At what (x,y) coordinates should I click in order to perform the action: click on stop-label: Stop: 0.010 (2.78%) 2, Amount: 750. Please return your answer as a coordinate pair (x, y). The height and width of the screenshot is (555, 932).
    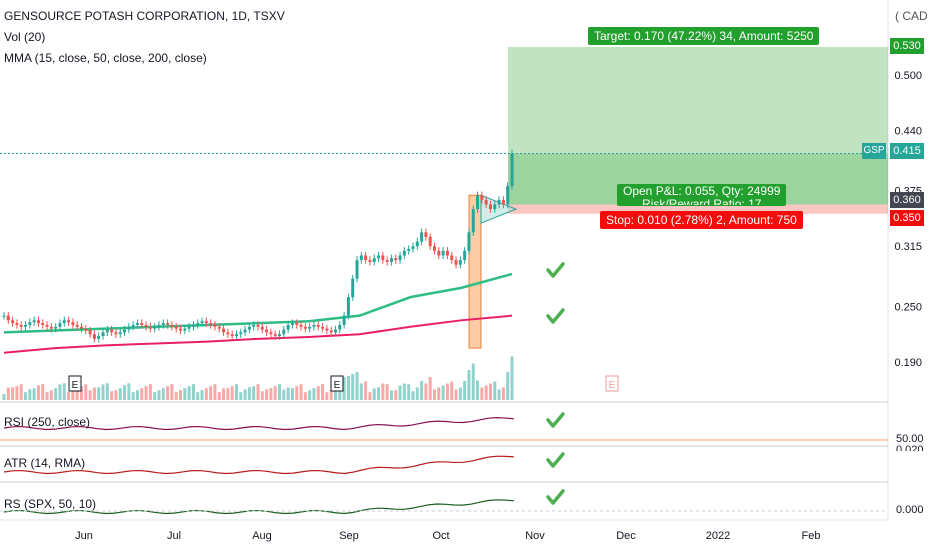
    Looking at the image, I should click on (701, 220).